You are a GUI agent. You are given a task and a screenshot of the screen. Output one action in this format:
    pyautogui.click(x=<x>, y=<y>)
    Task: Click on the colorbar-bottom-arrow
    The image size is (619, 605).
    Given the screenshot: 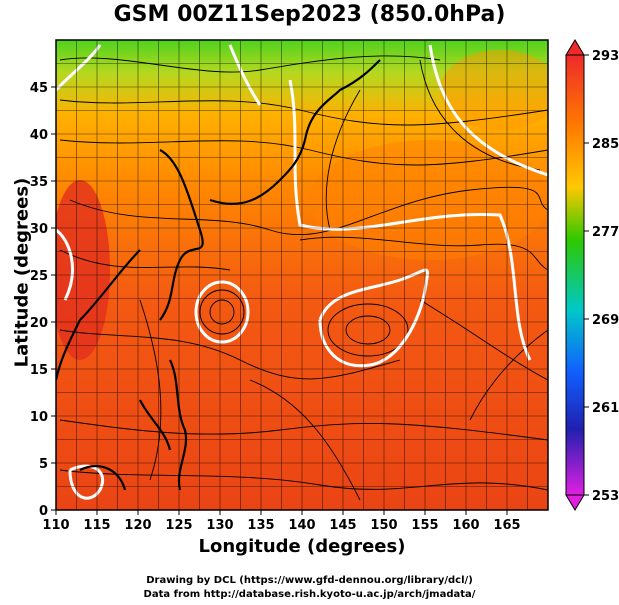 What is the action you would take?
    pyautogui.click(x=575, y=502)
    